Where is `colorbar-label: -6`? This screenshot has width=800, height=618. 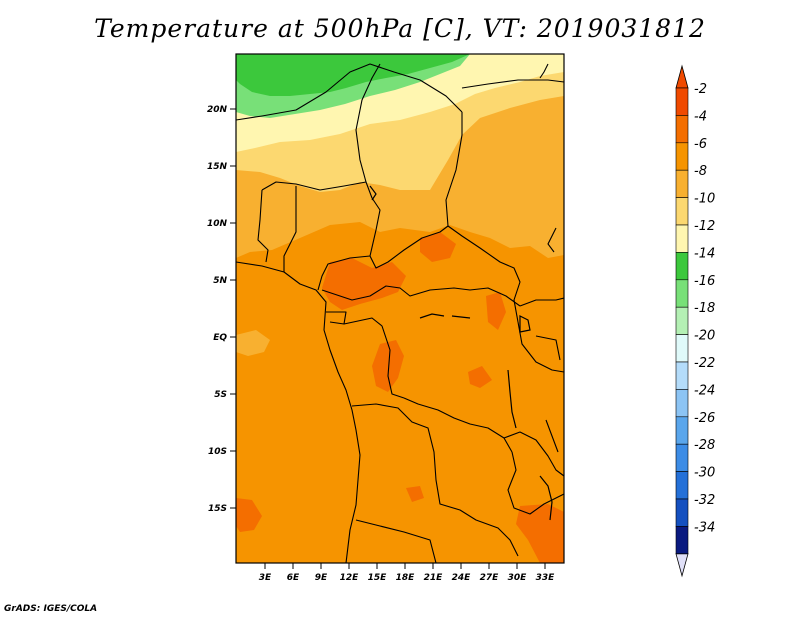 colorbar-label: -6 is located at coordinates (700, 144).